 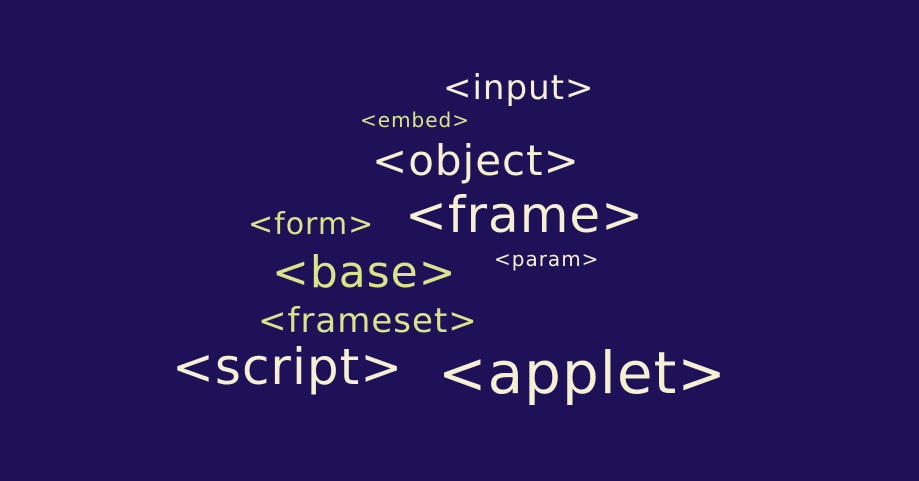 What do you see at coordinates (311, 224) in the screenshot?
I see `word-form: <form>` at bounding box center [311, 224].